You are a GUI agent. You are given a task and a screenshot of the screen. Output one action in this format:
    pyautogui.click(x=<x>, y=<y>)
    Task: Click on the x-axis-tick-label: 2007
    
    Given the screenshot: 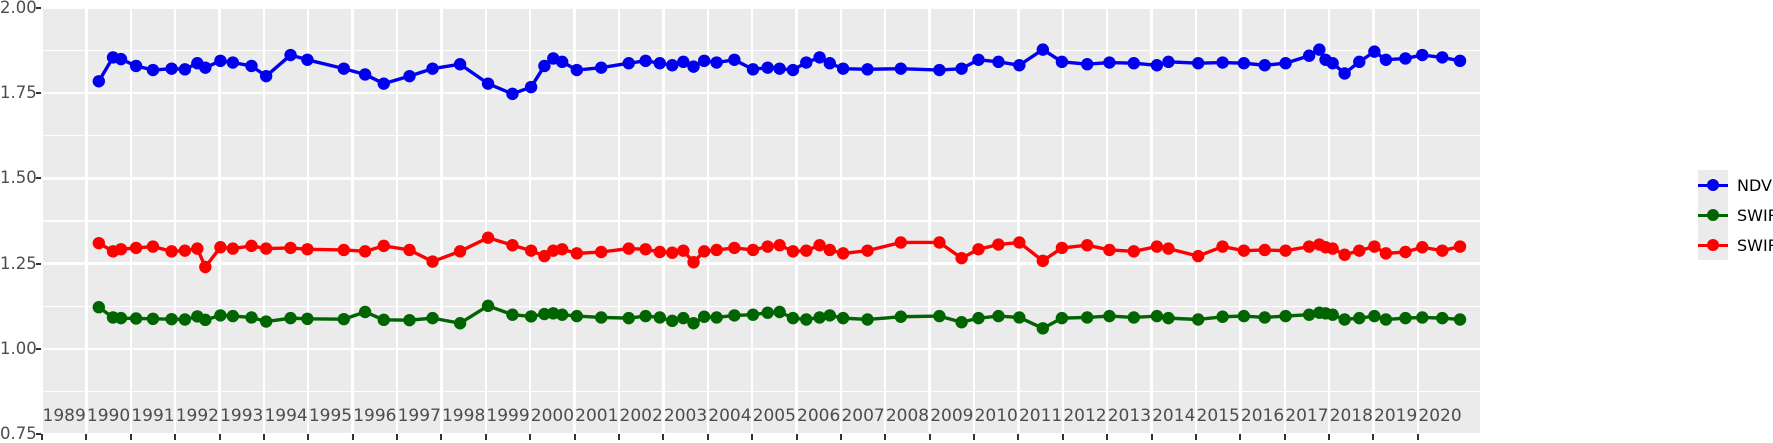 What is the action you would take?
    pyautogui.click(x=863, y=416)
    